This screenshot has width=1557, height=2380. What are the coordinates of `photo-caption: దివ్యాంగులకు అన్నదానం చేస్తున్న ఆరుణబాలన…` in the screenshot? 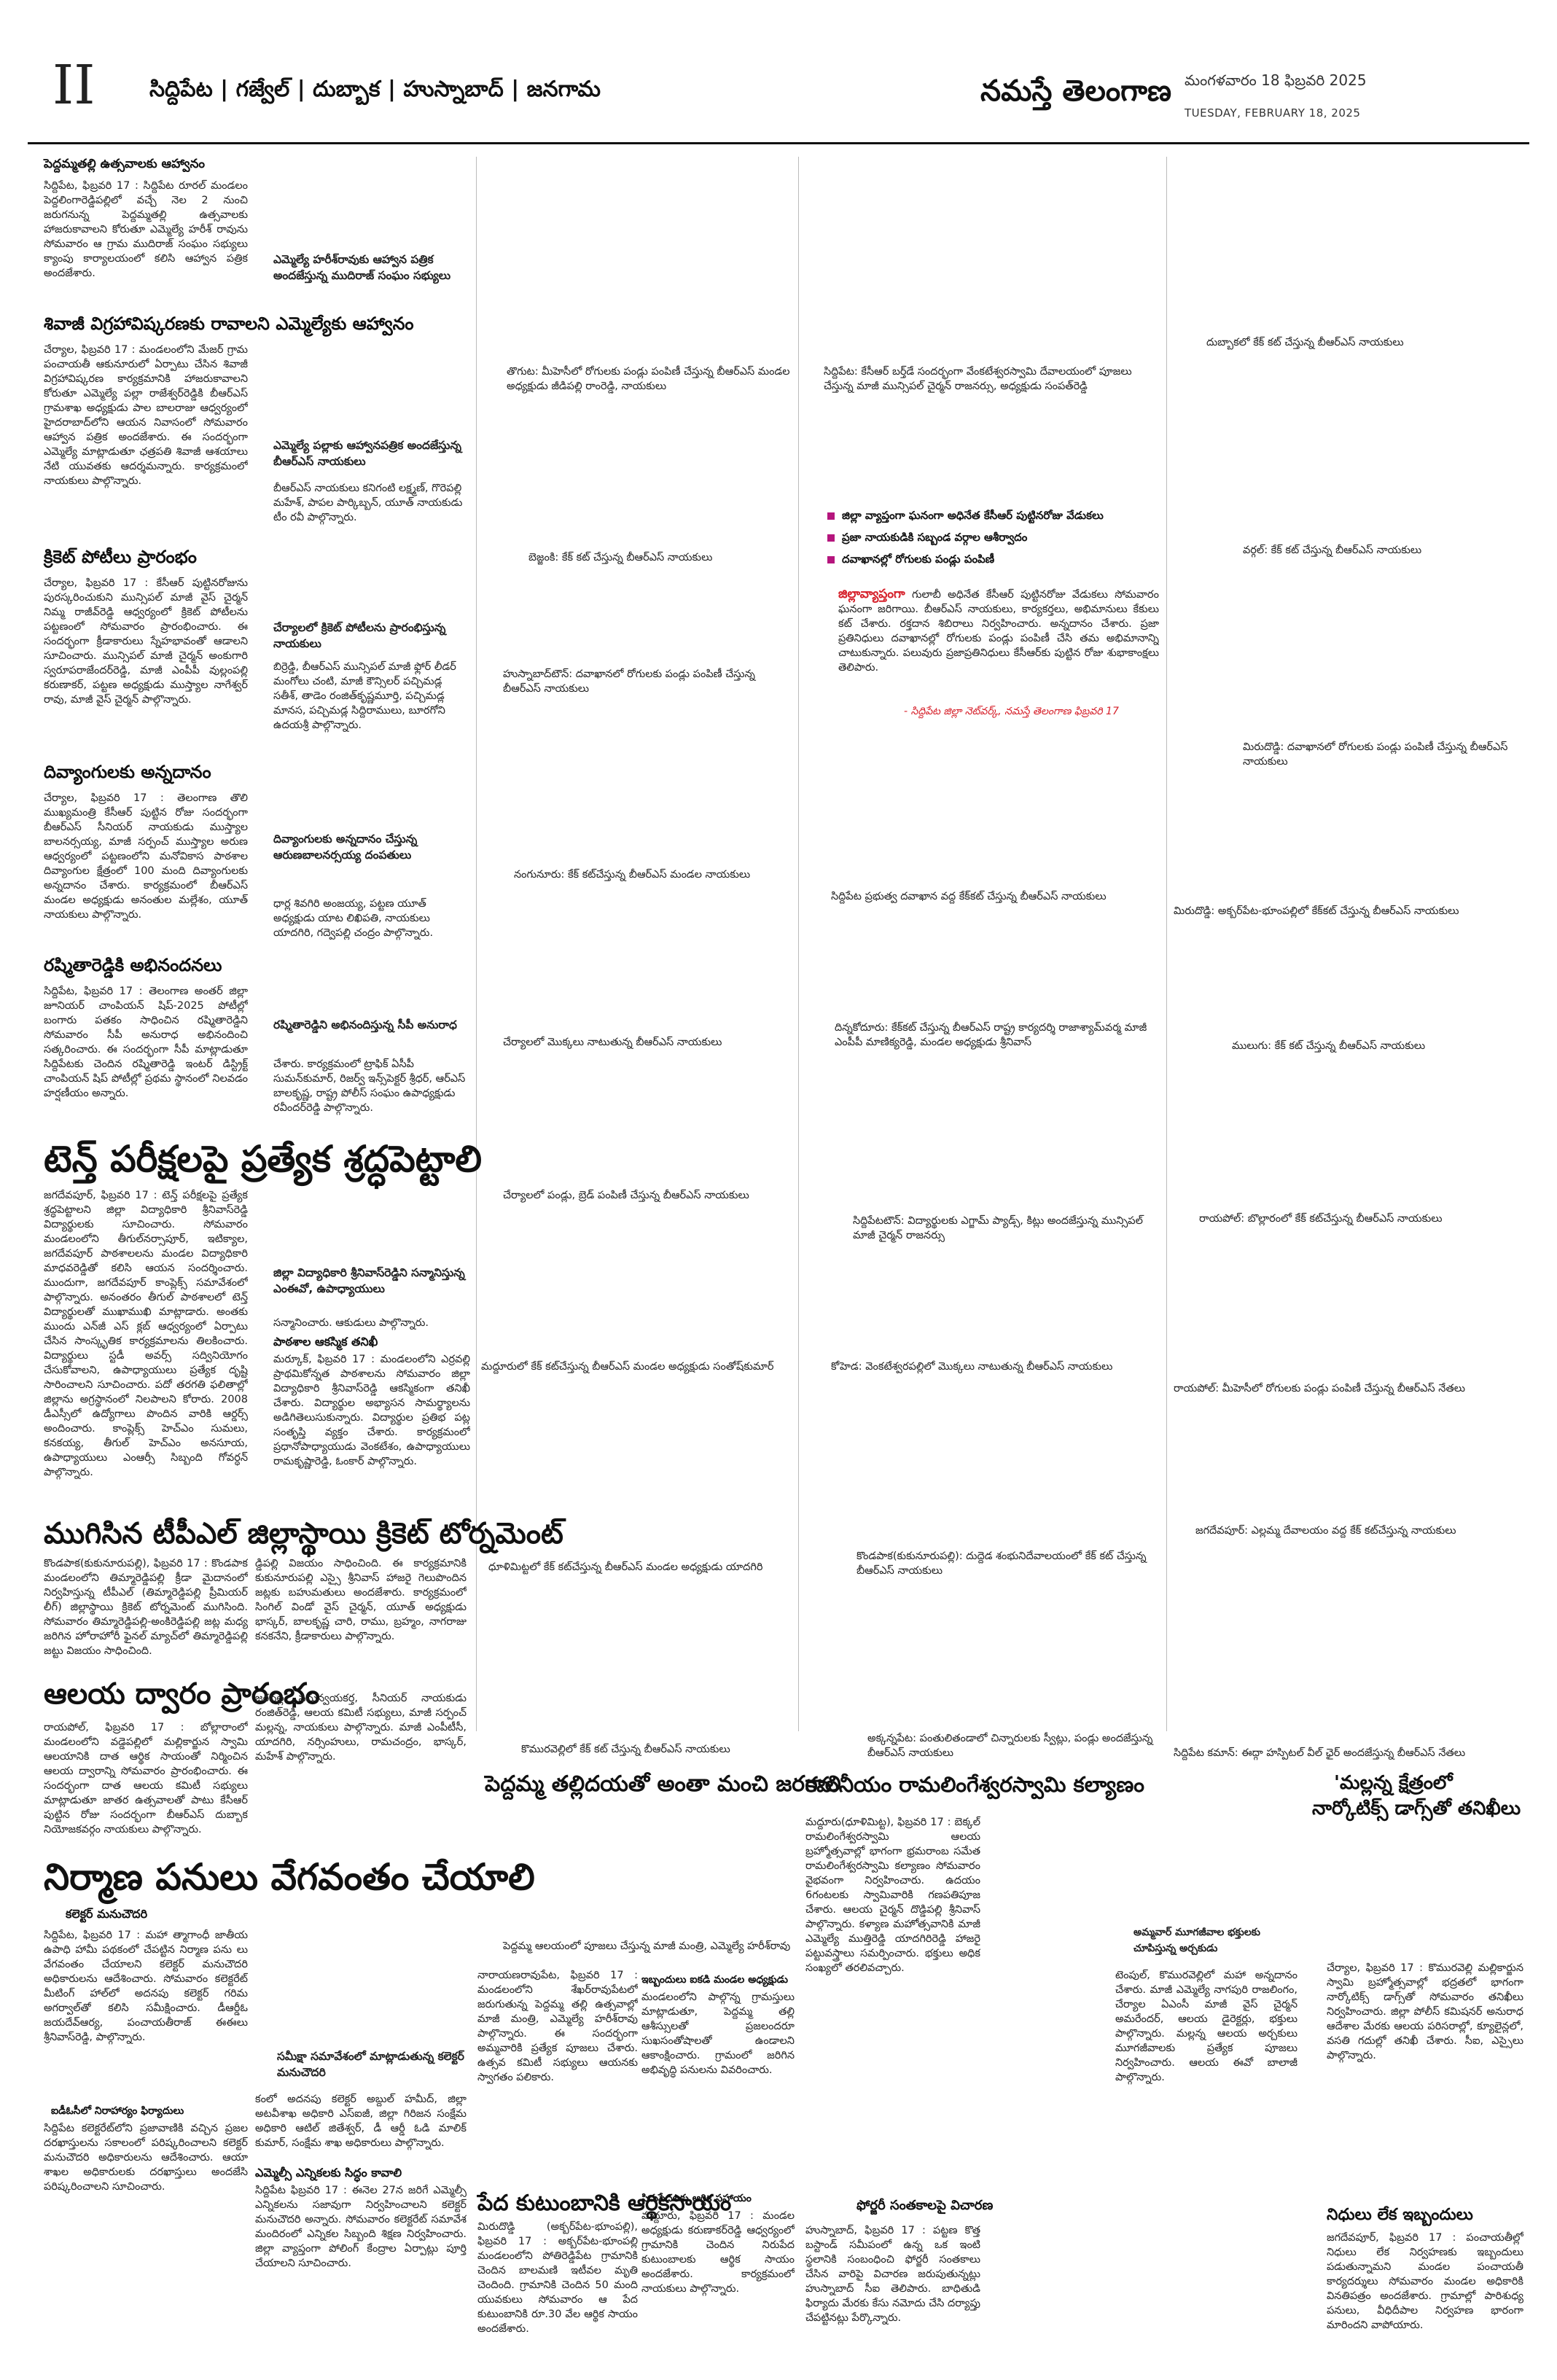 It's located at (345, 847).